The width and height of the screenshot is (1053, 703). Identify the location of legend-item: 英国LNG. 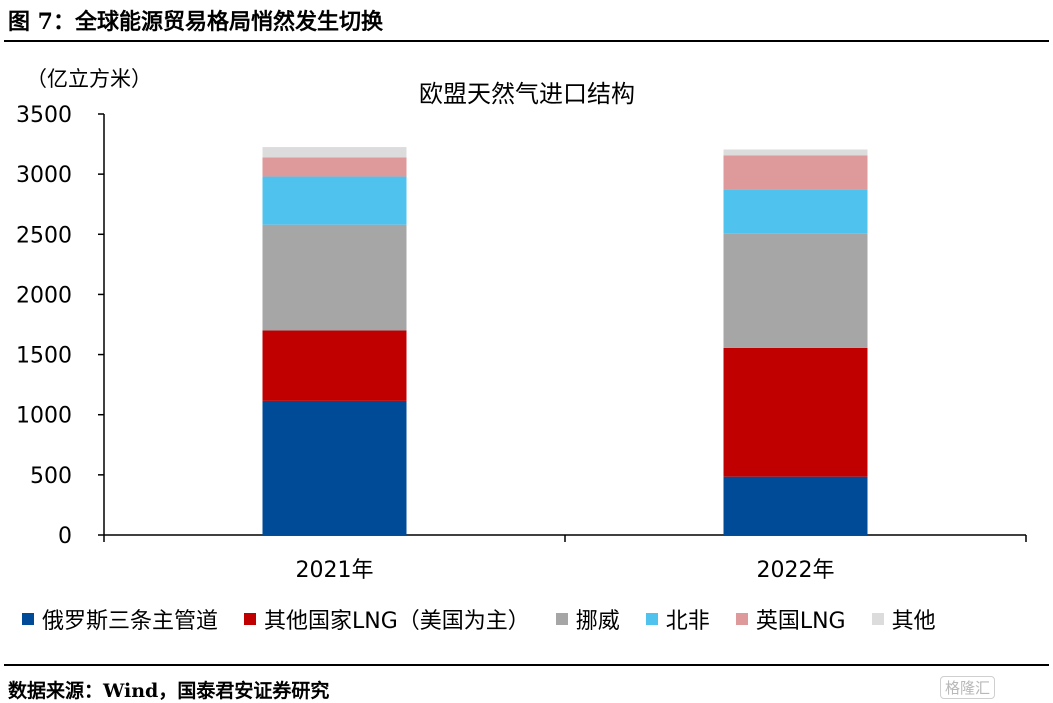
(790, 619).